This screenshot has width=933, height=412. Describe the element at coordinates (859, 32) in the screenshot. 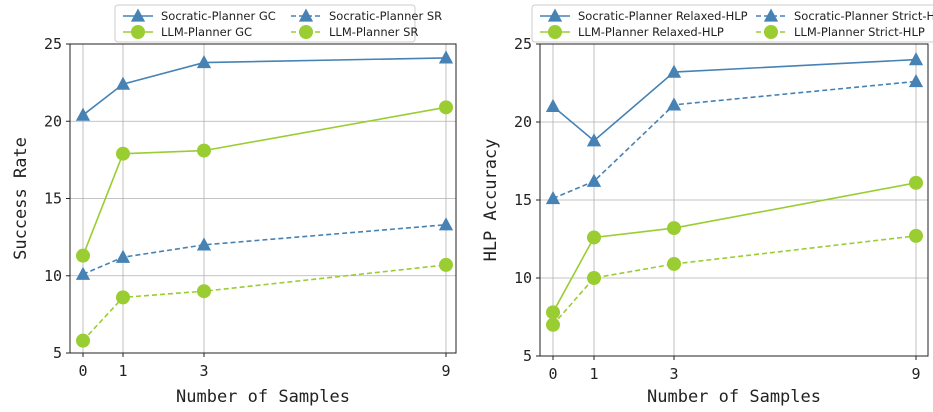

I see `legend-label: LLM-Planner Strict-HLP` at that location.